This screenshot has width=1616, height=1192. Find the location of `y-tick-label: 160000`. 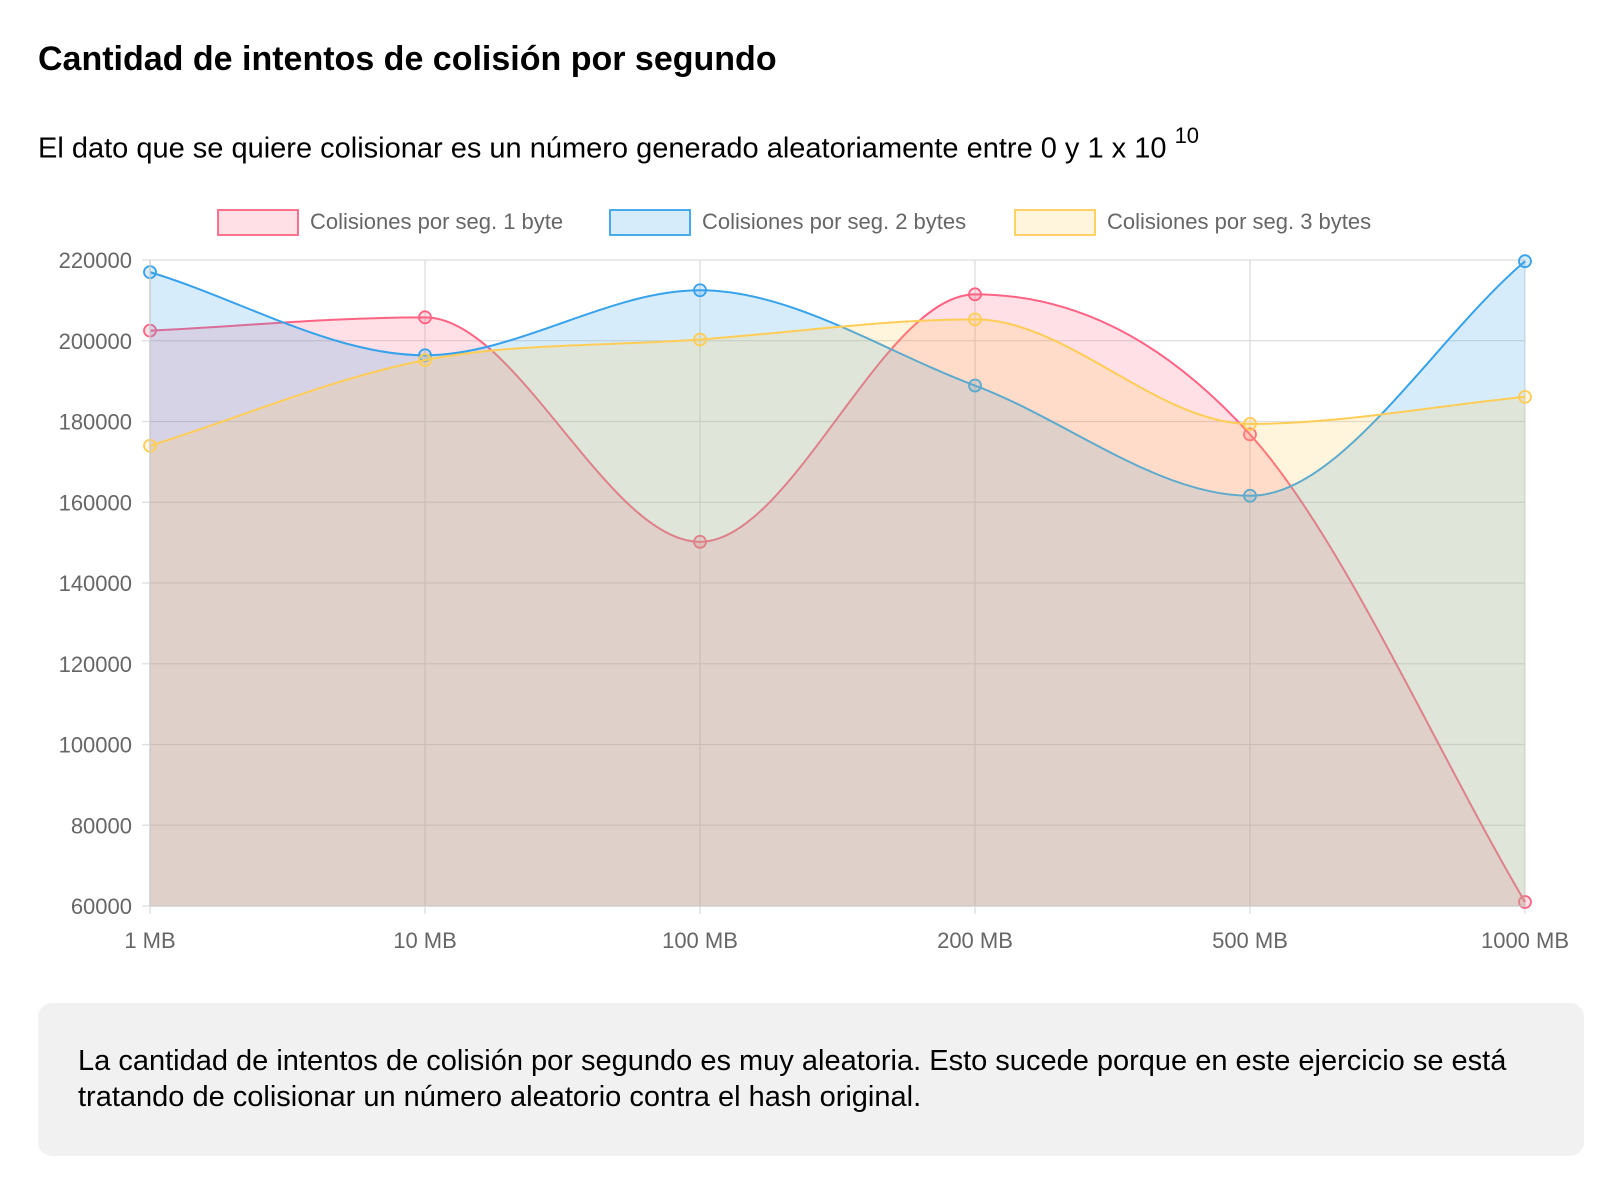

y-tick-label: 160000 is located at coordinates (95, 502).